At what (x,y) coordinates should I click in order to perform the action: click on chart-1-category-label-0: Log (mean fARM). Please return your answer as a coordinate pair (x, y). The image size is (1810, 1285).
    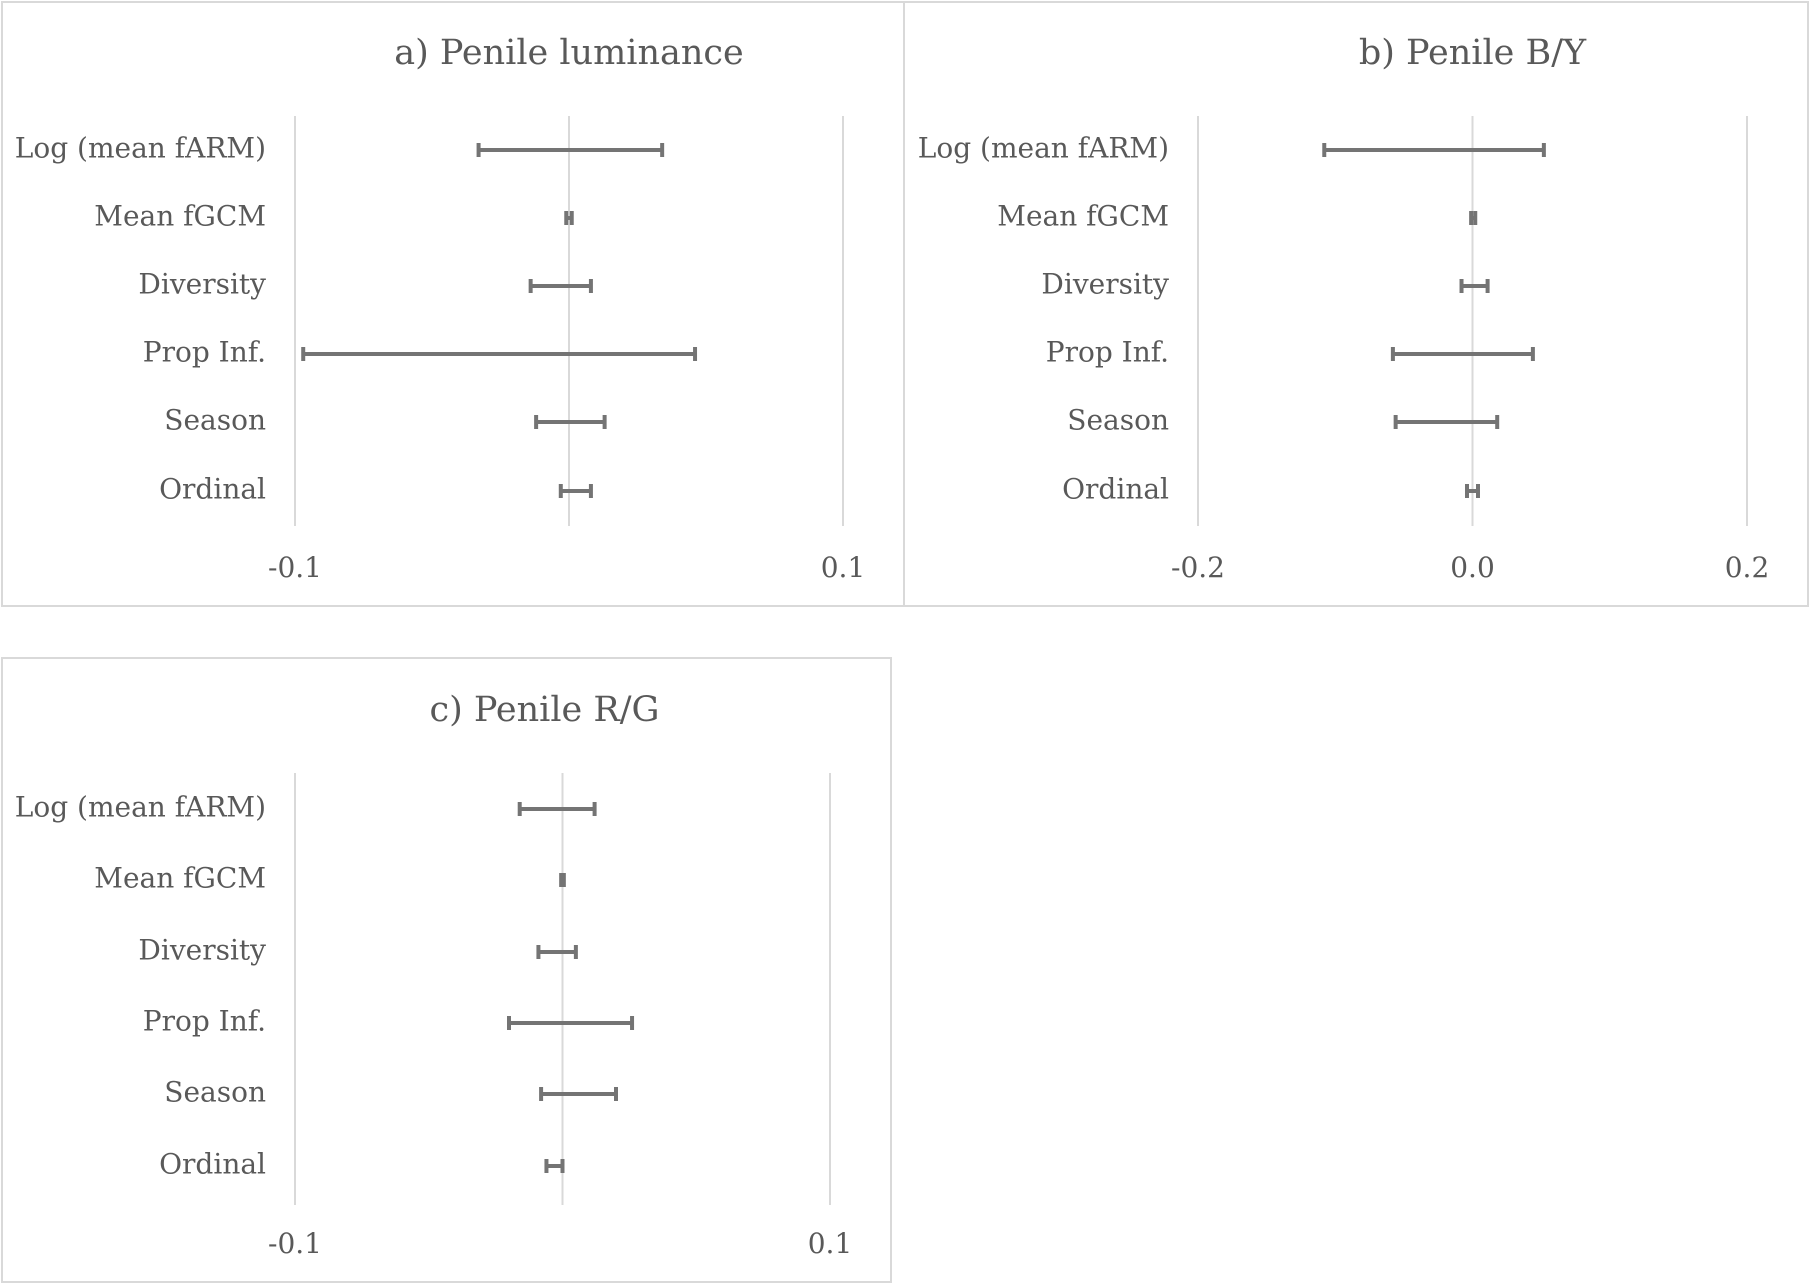
    Looking at the image, I should click on (140, 148).